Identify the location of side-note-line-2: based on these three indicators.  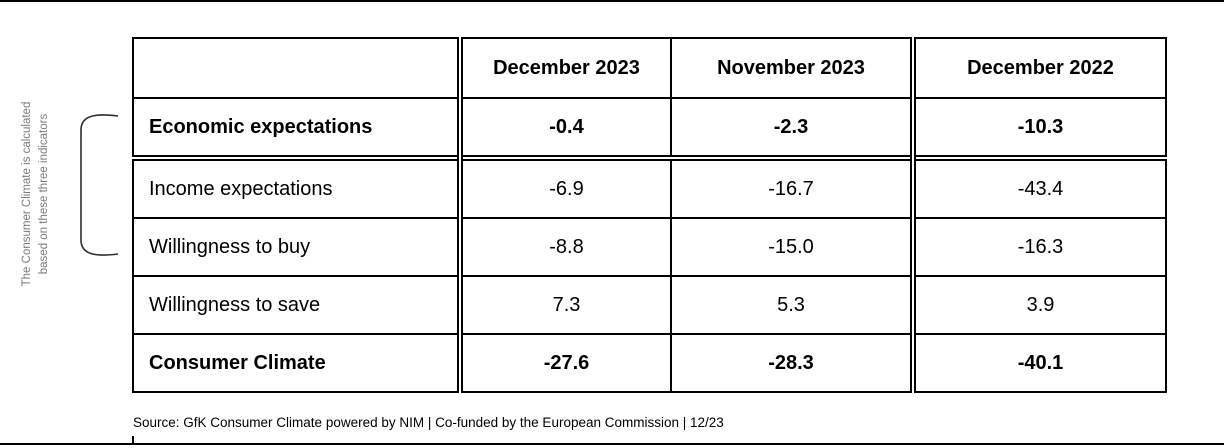
(44, 194).